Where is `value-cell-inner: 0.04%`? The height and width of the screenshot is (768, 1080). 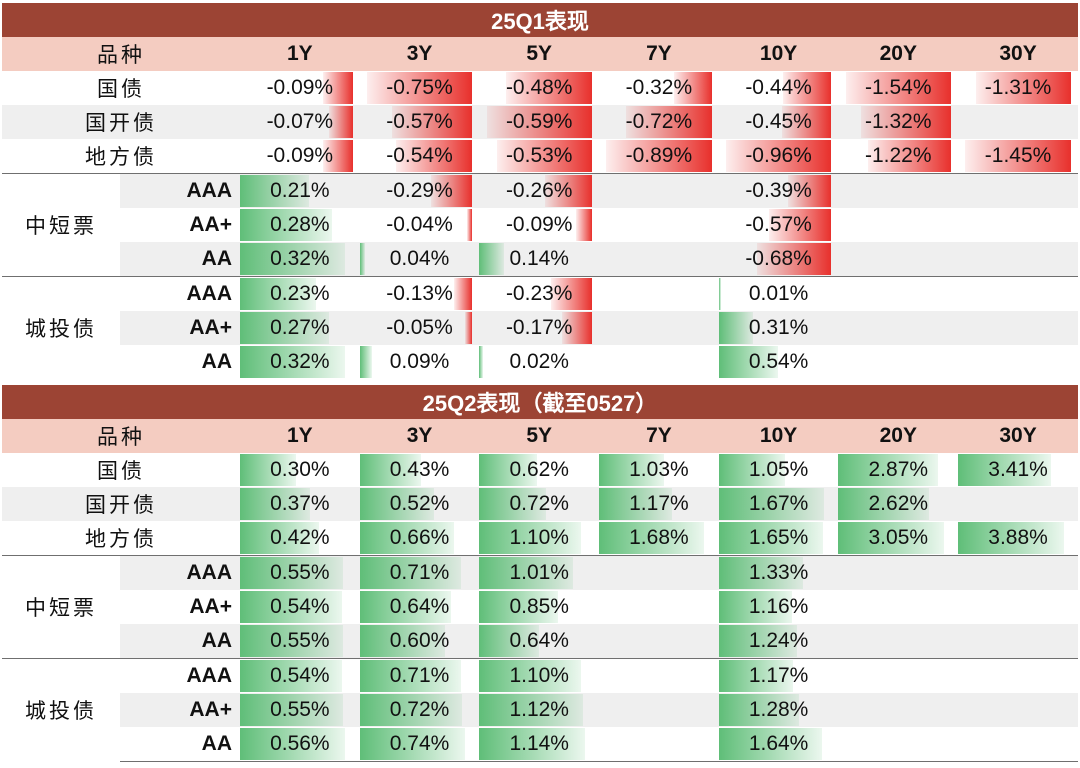 value-cell-inner: 0.04% is located at coordinates (419, 259).